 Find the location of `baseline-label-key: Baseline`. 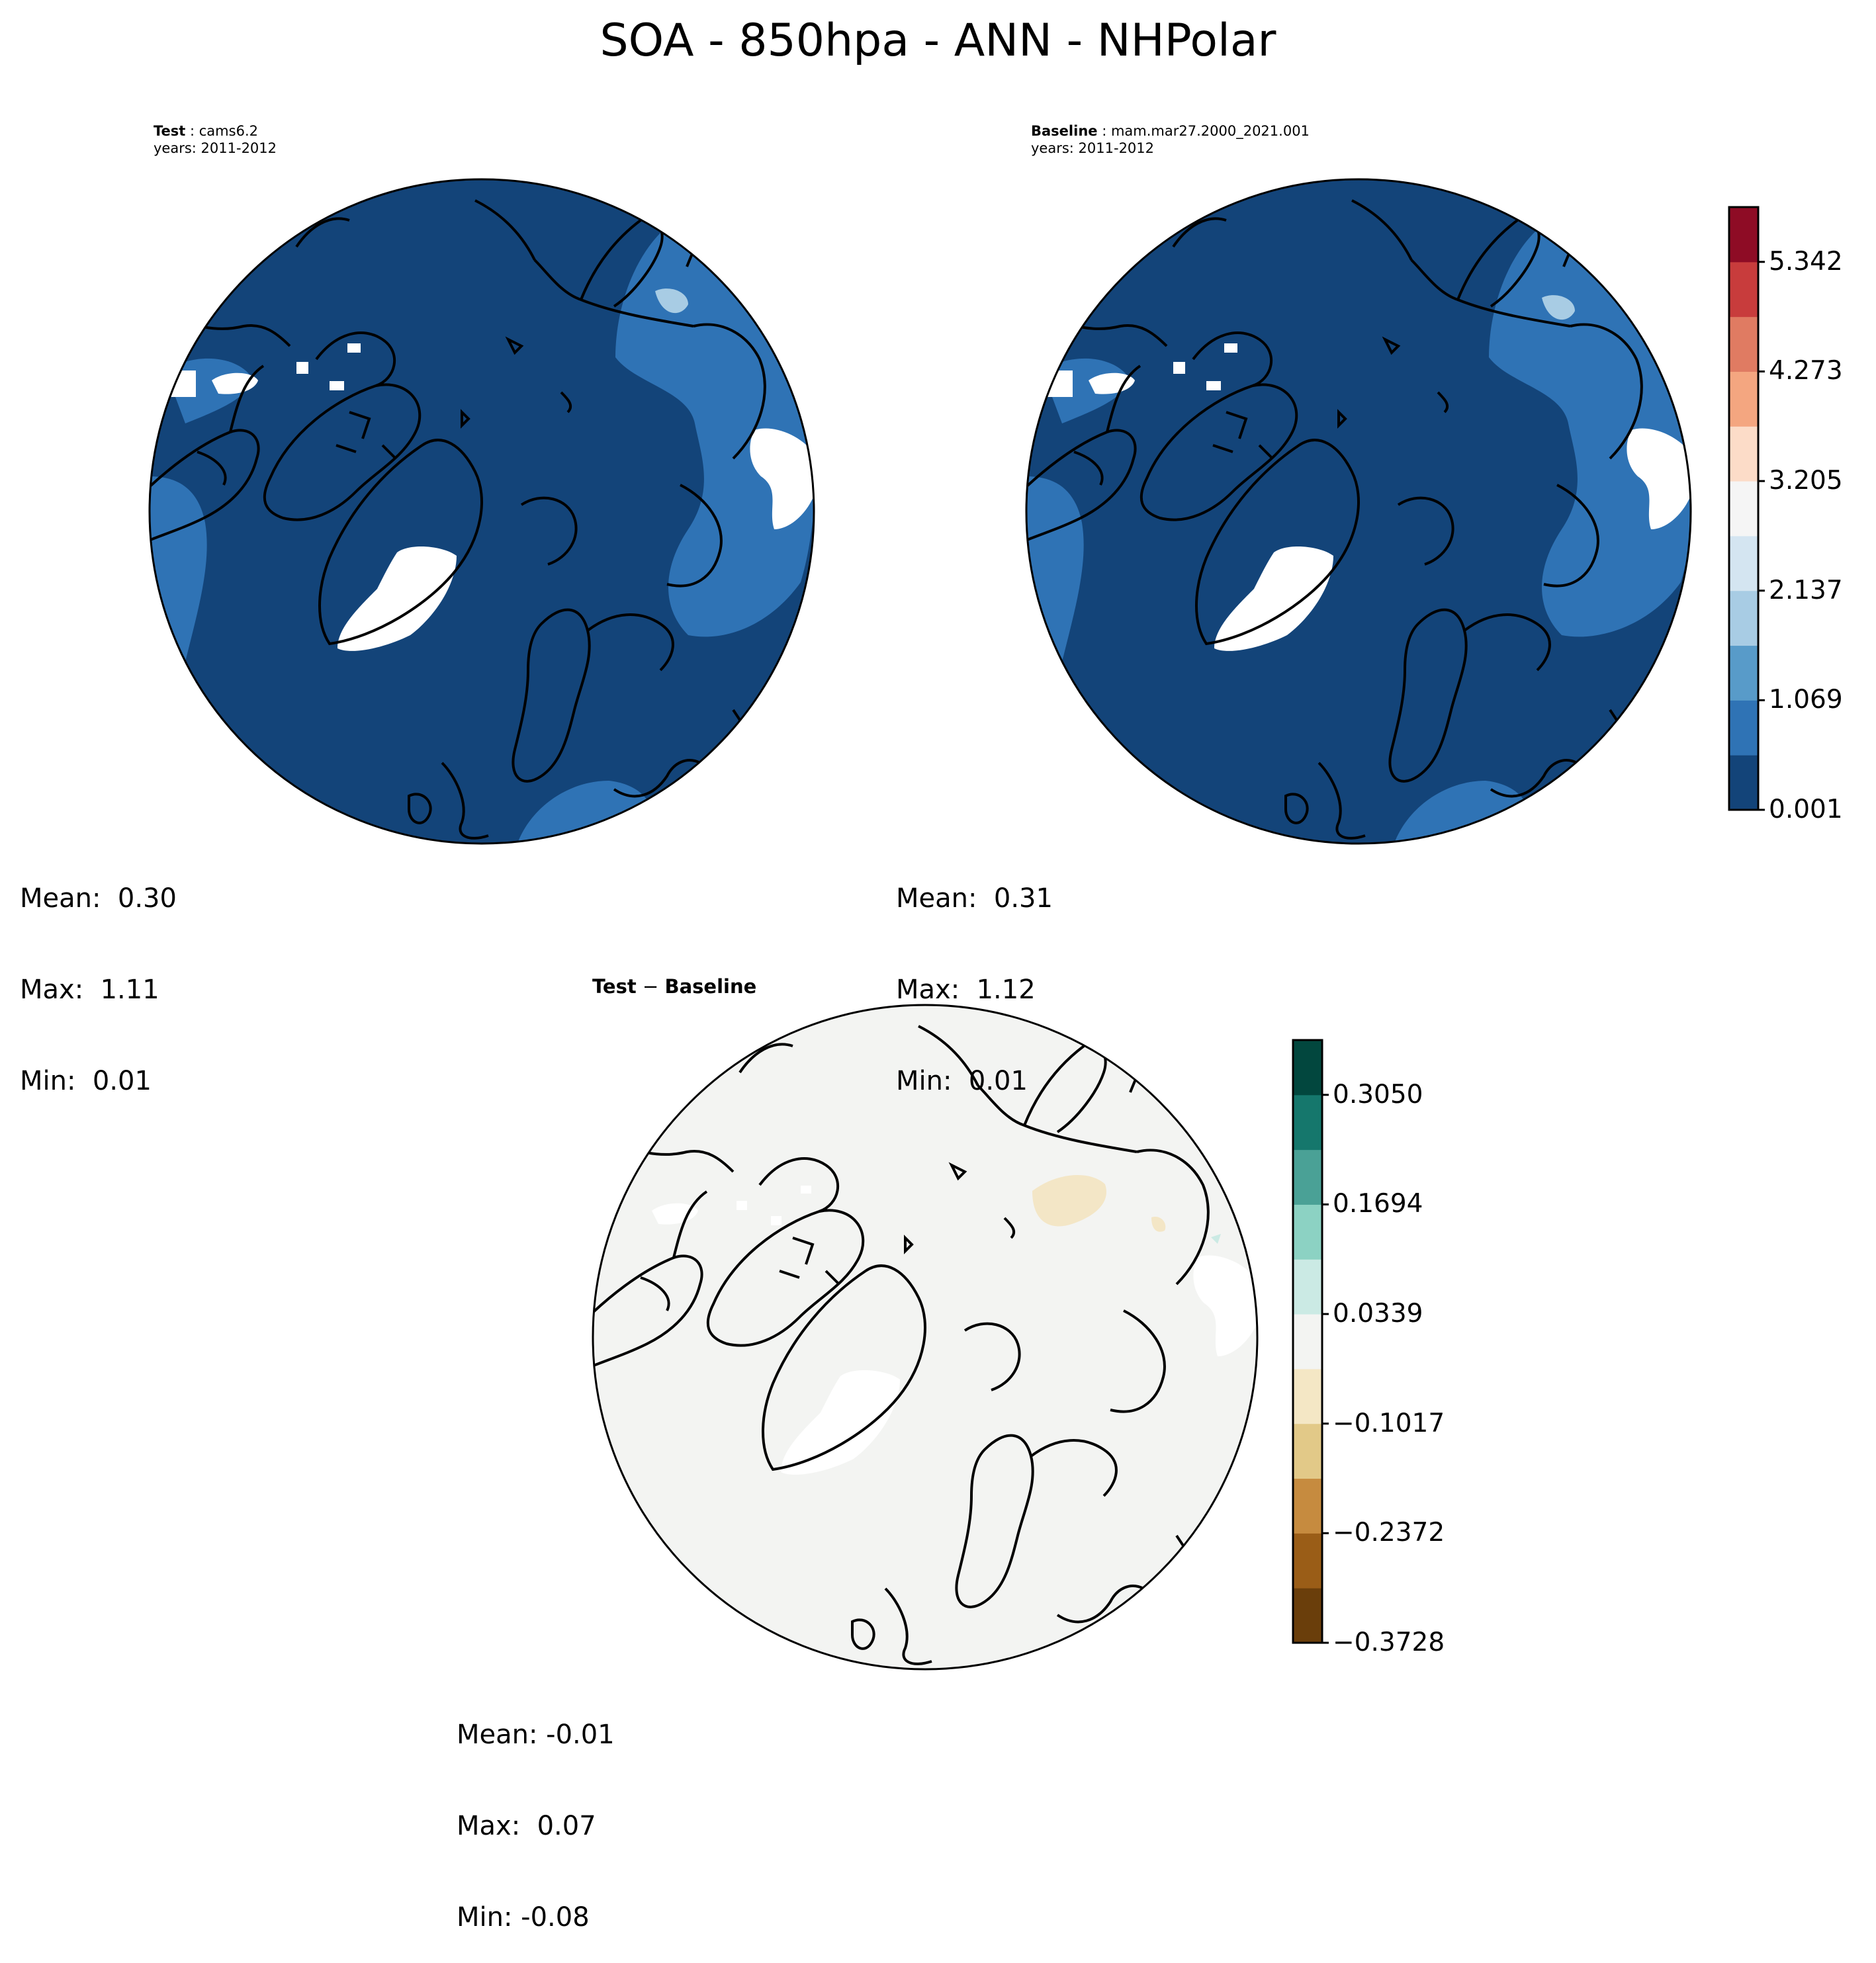

baseline-label-key: Baseline is located at coordinates (1064, 131).